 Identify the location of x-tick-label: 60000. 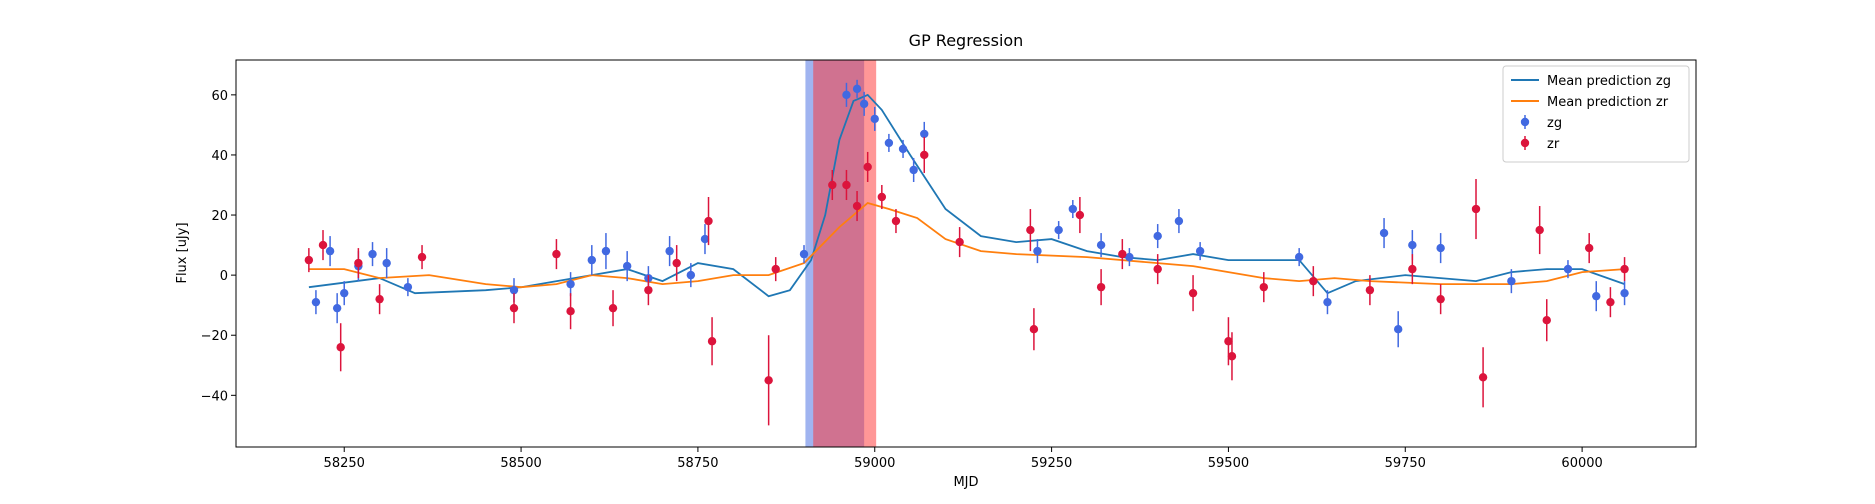
(1581, 463).